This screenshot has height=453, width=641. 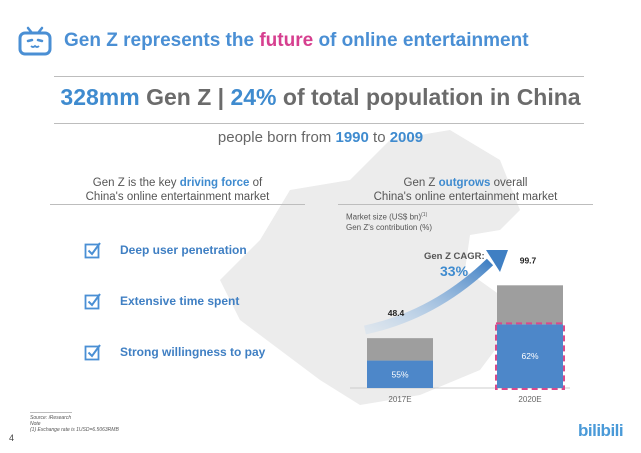 I want to click on footnote-divider, so click(x=51, y=412).